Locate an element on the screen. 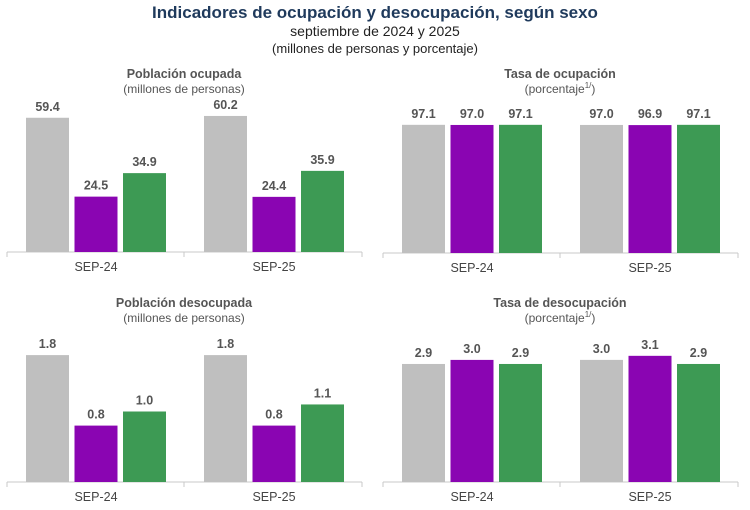  data-label: 1.1 is located at coordinates (322, 393).